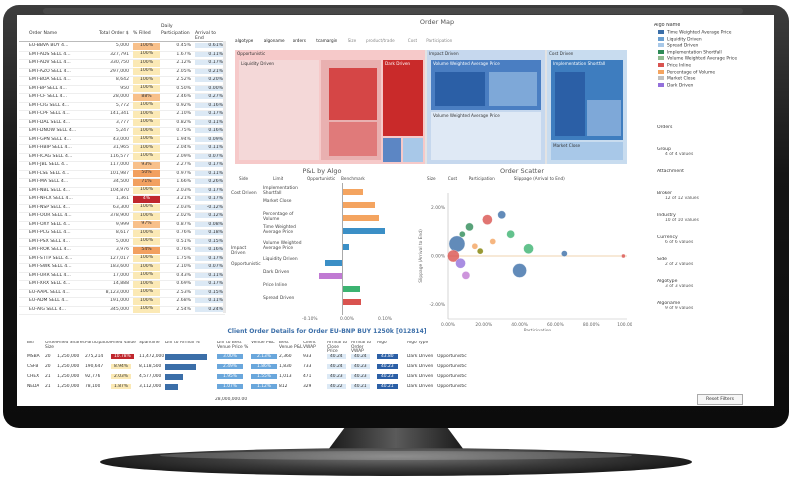 The width and height of the screenshot is (792, 481). Describe the element at coordinates (679, 286) in the screenshot. I see `filter-value: 3 of 3 values` at that location.